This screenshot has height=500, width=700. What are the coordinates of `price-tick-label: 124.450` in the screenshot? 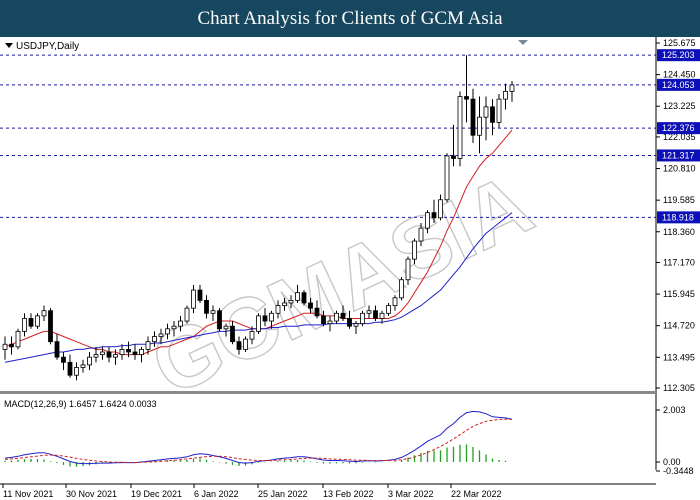 It's located at (679, 75).